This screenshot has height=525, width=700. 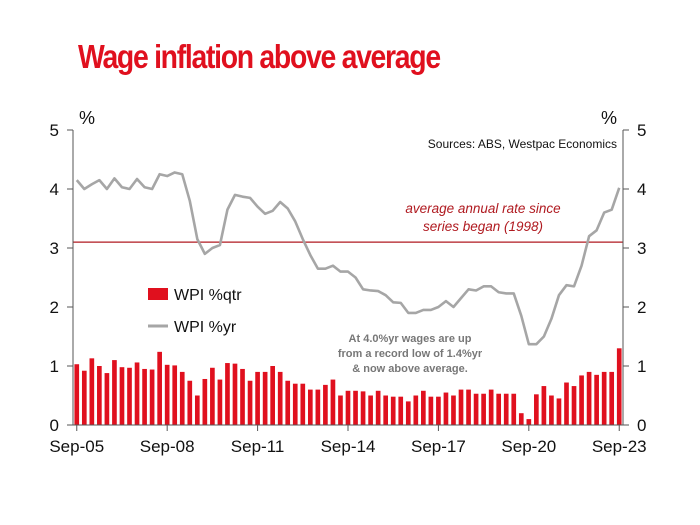 I want to click on wpi-qtr-bars, so click(x=348, y=386).